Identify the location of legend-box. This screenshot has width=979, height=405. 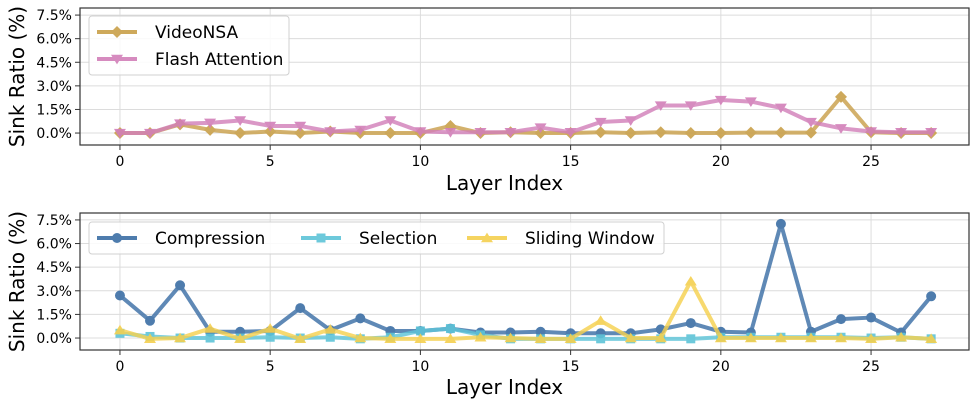
(189, 45).